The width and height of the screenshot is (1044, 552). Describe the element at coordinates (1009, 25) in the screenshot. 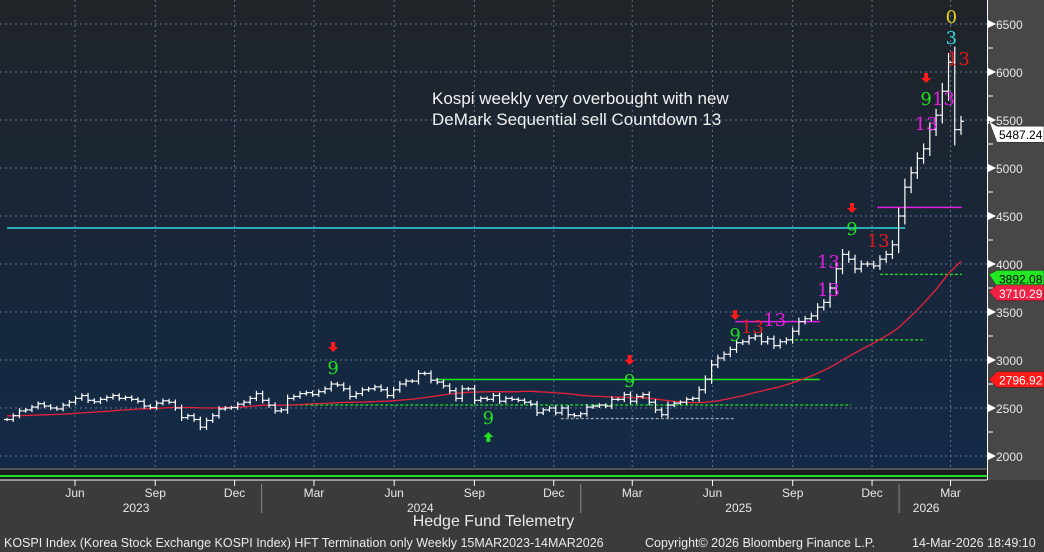

I see `y-tick-label: 6500` at that location.